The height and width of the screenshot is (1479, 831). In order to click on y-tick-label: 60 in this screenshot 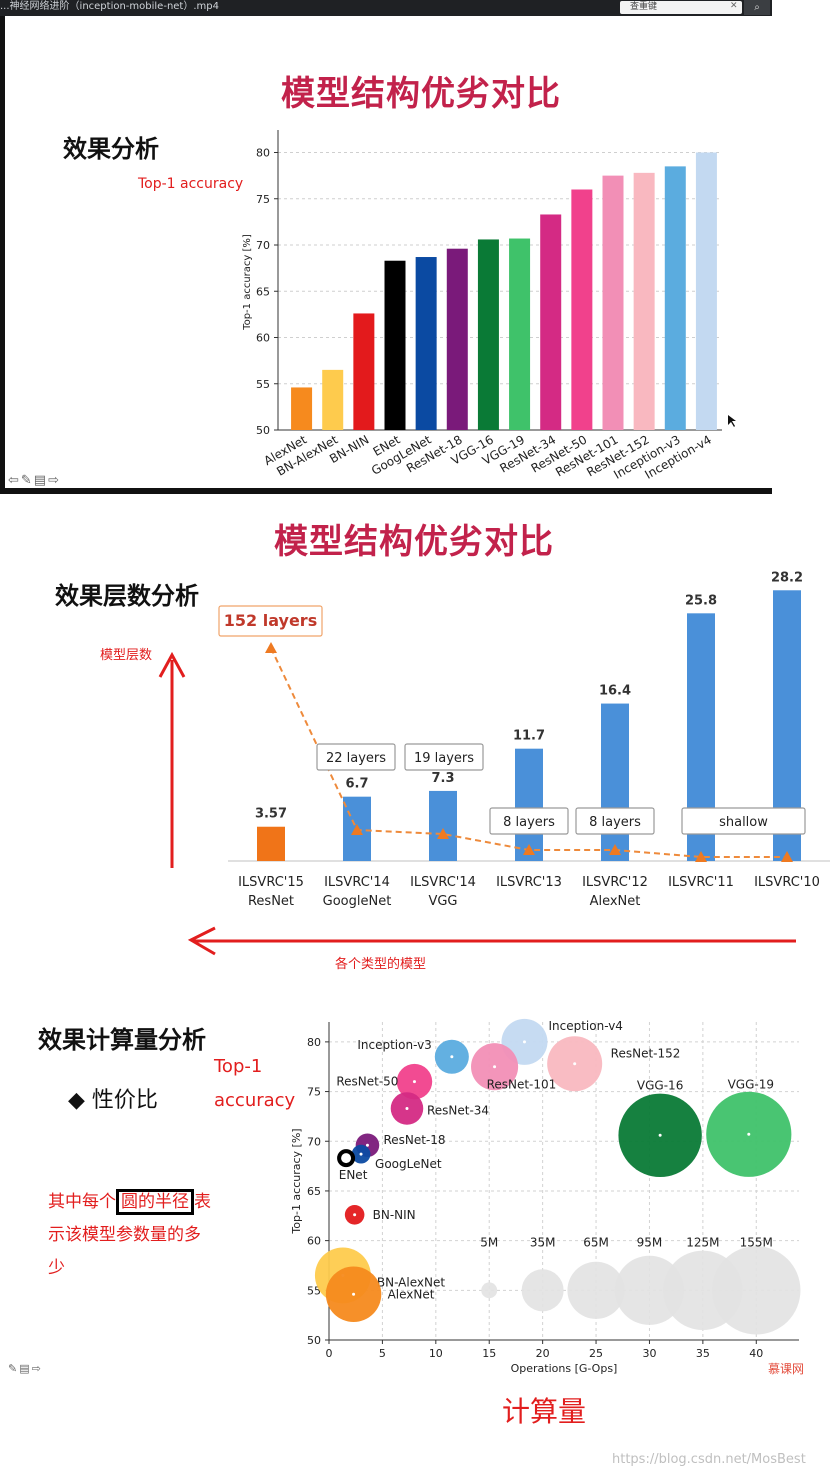, I will do `click(263, 338)`.